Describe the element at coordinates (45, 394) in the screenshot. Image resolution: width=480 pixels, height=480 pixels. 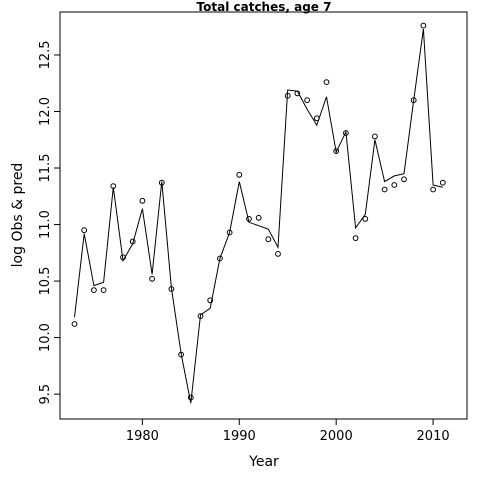
I see `y-tick-label: 9.5` at that location.